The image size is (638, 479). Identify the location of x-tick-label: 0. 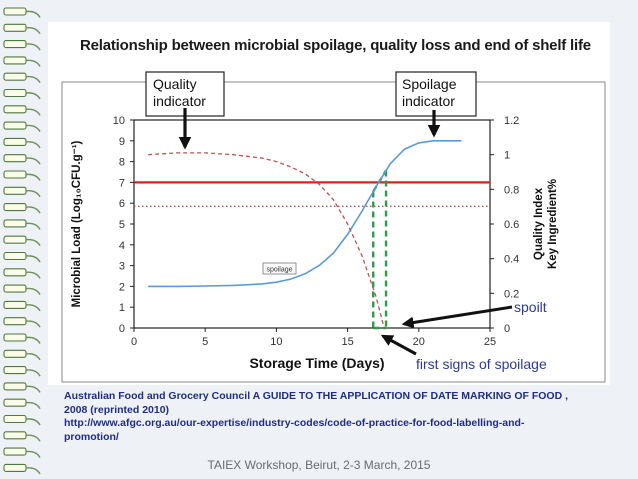
(134, 342).